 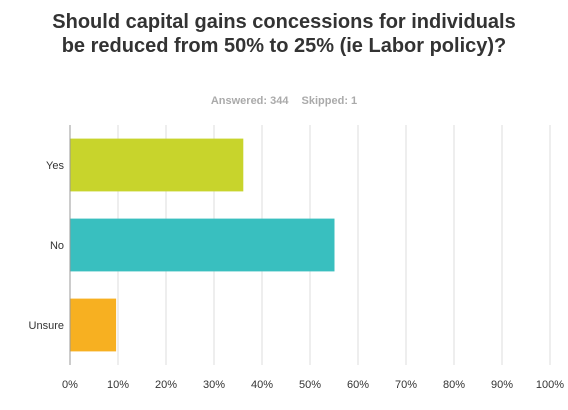 I want to click on bar-no, so click(x=202, y=245).